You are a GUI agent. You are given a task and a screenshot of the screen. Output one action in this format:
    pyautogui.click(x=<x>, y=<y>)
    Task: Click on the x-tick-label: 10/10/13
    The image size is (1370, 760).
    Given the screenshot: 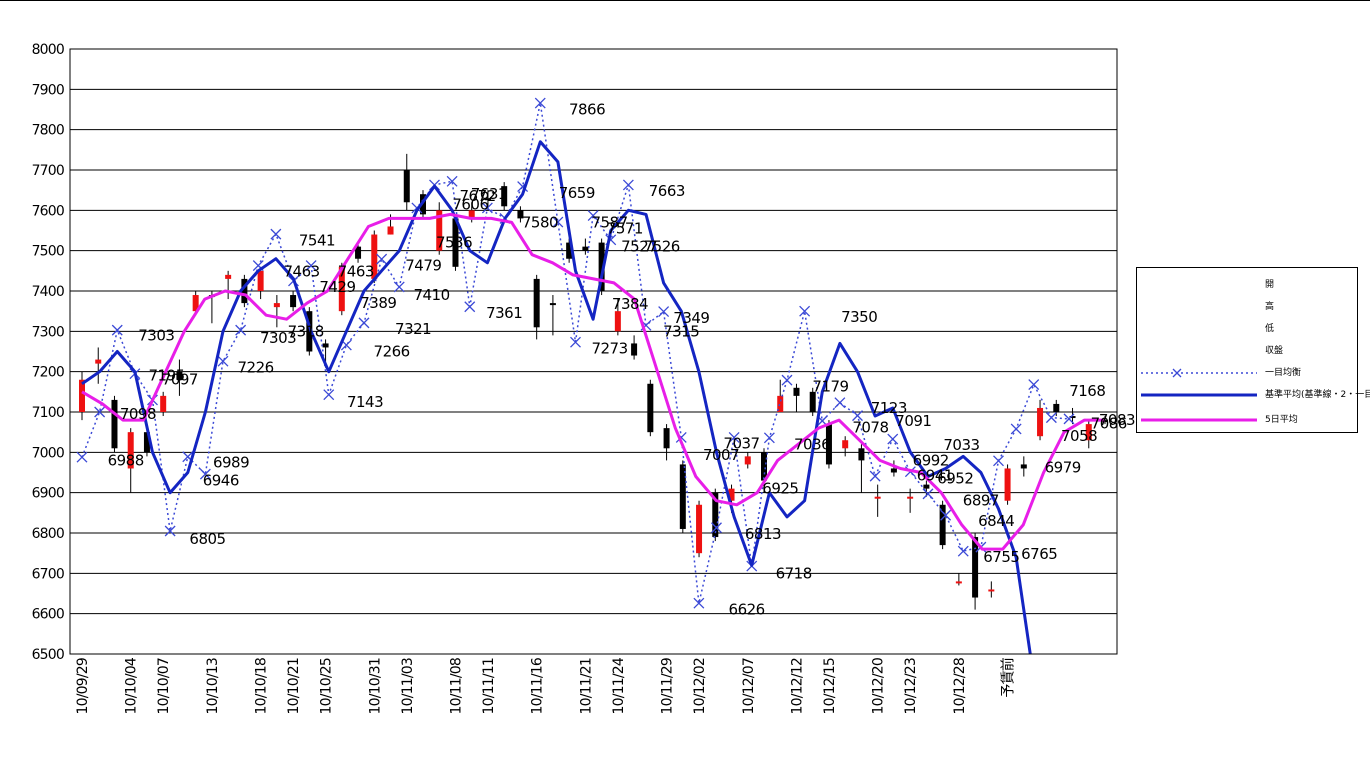 What is the action you would take?
    pyautogui.click(x=213, y=686)
    